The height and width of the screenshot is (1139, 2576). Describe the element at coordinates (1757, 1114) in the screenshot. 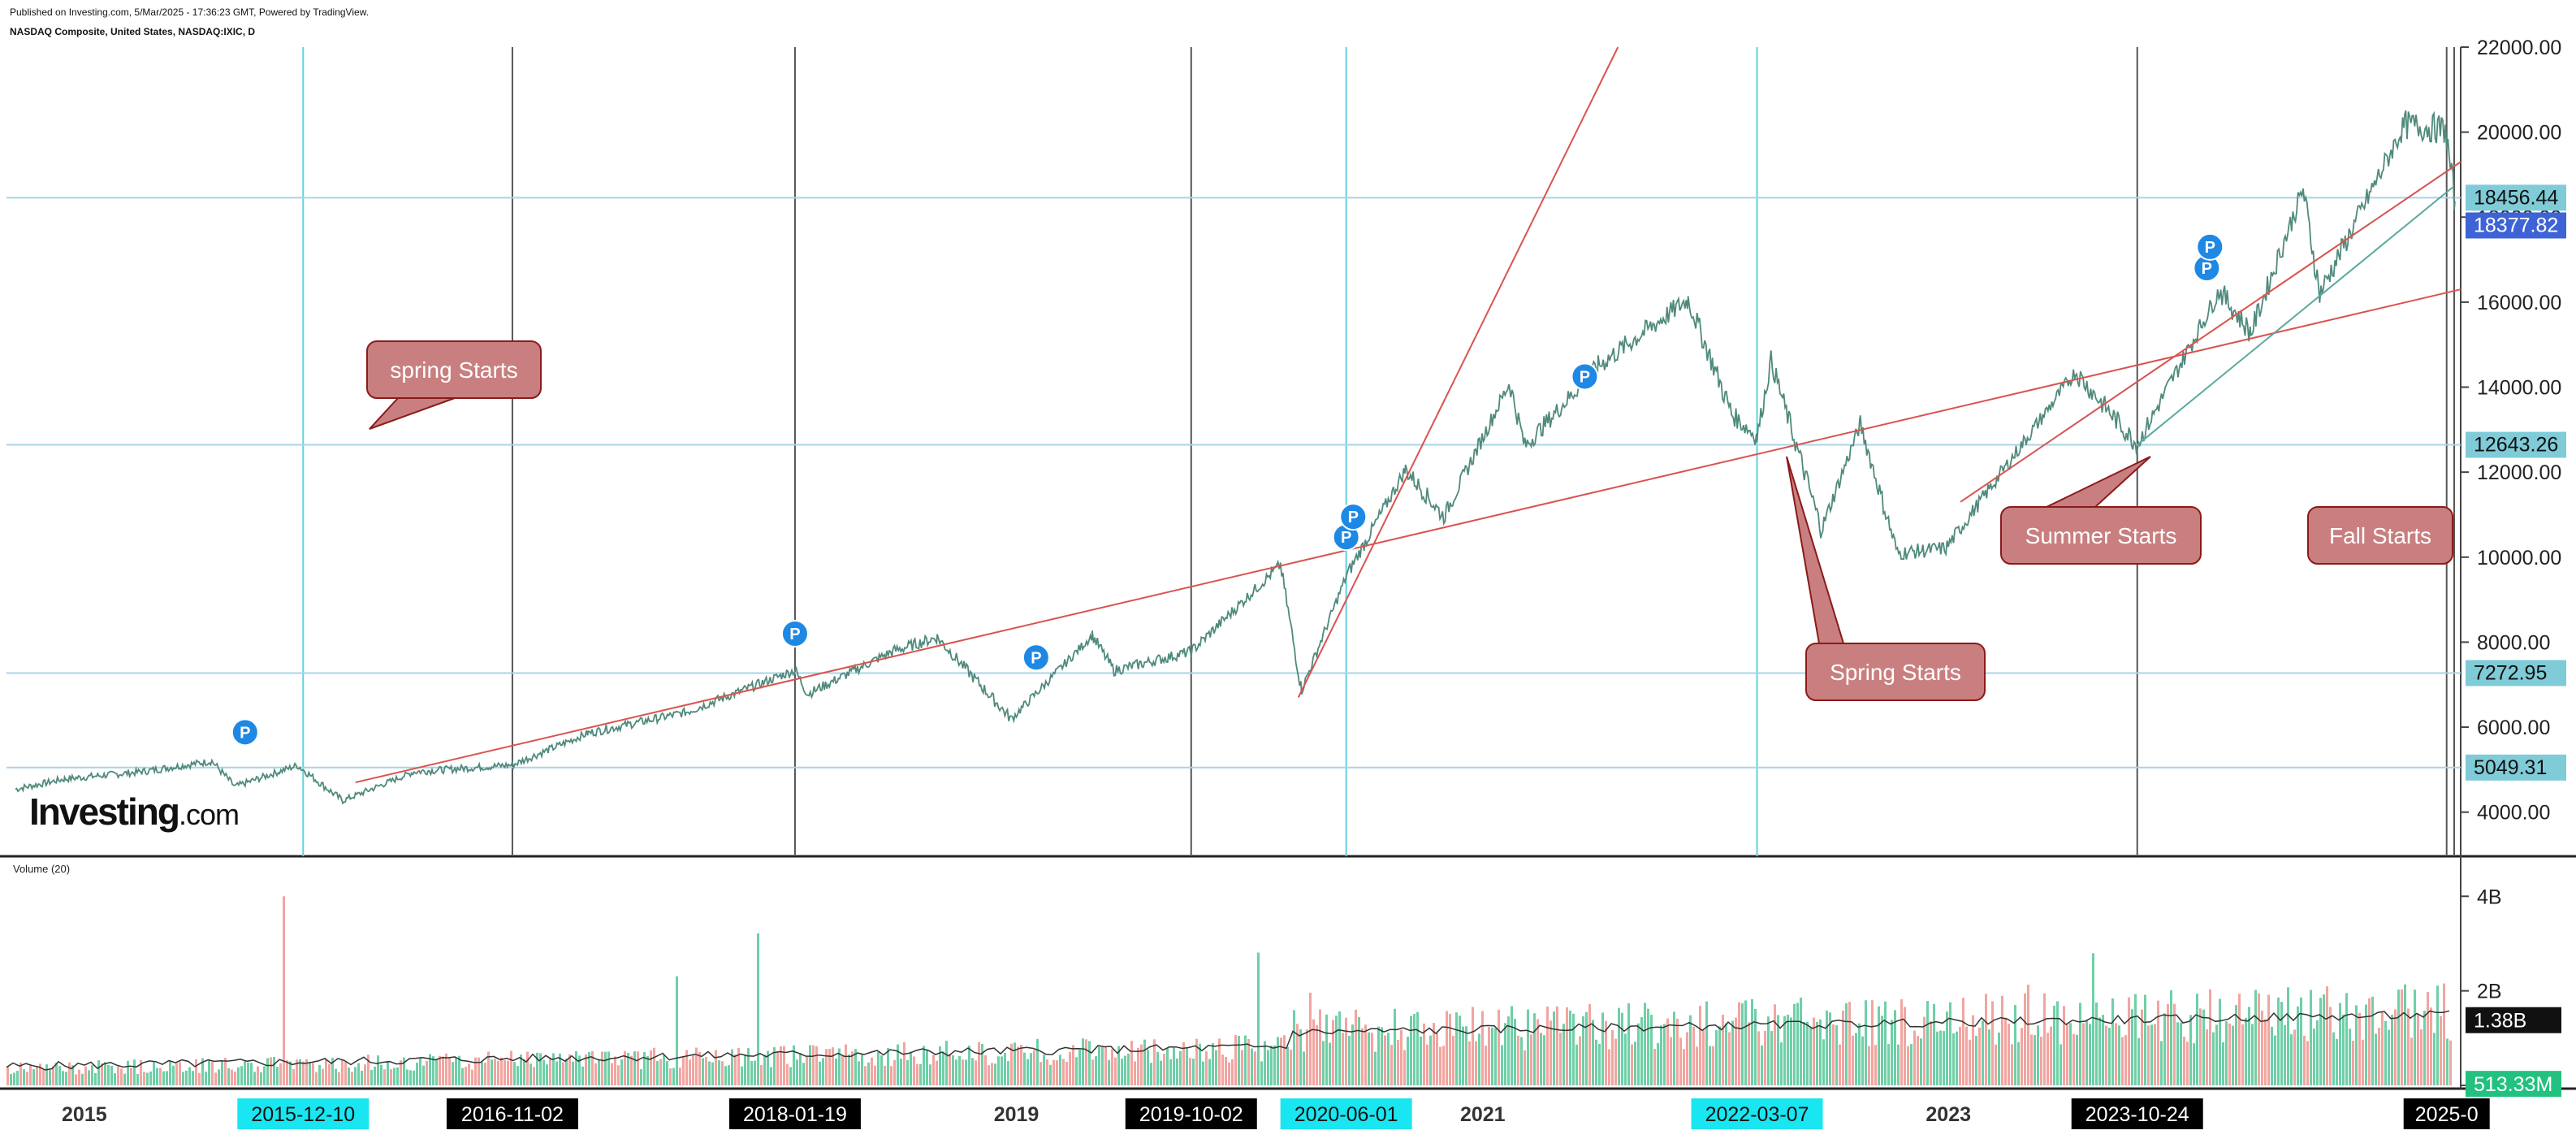

I see `svg-text: 2022-03-07` at that location.